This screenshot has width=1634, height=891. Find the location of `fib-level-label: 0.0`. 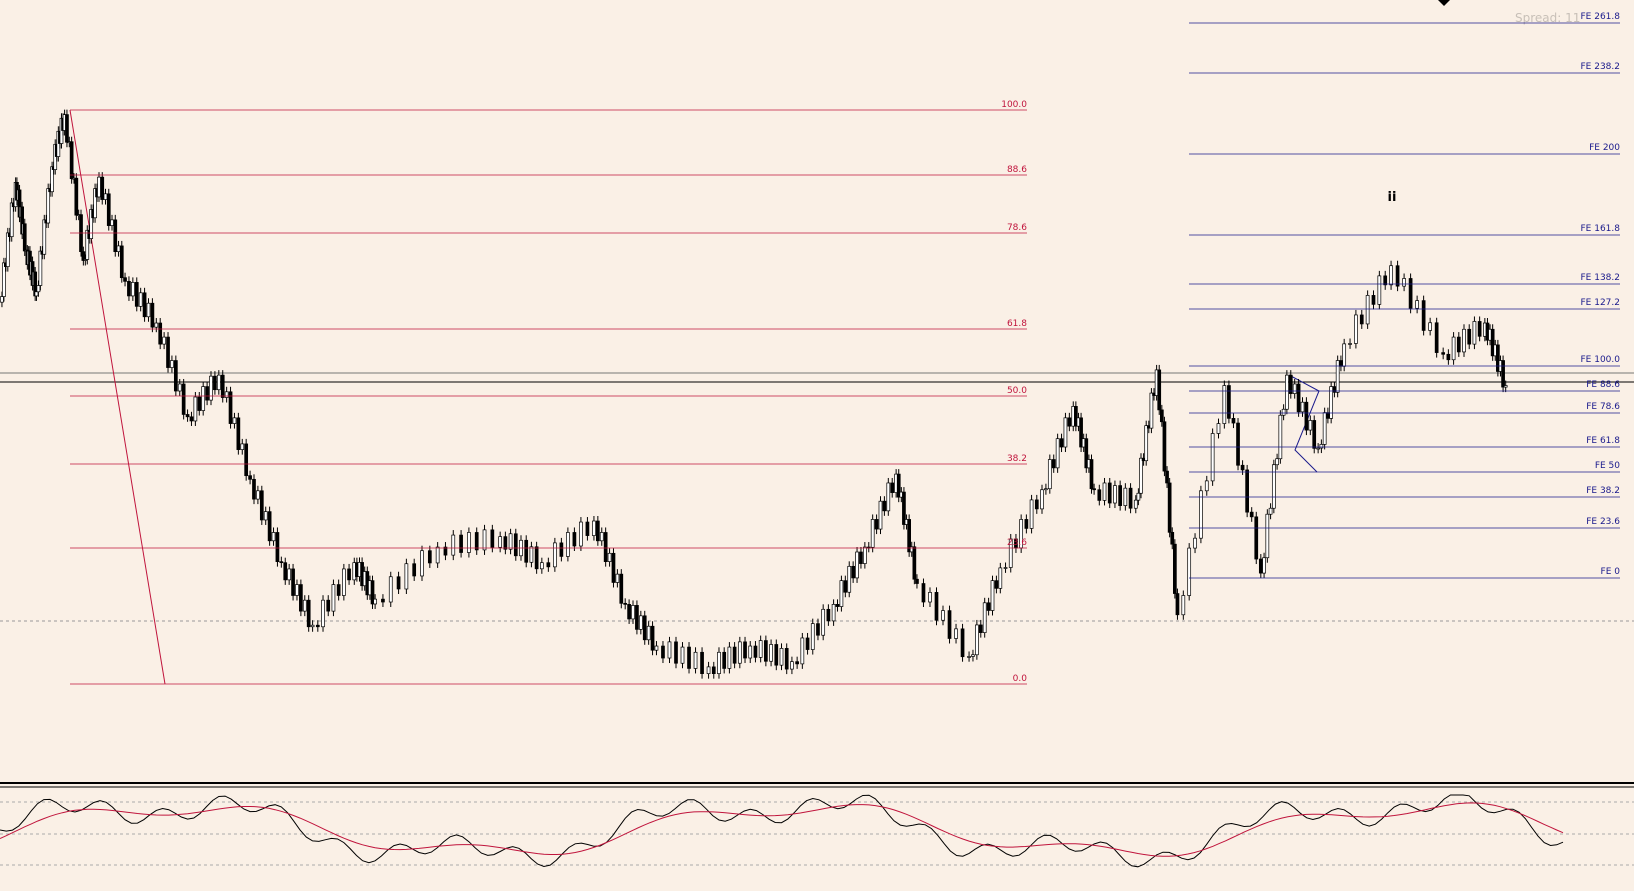

fib-level-label: 0.0 is located at coordinates (1020, 679).